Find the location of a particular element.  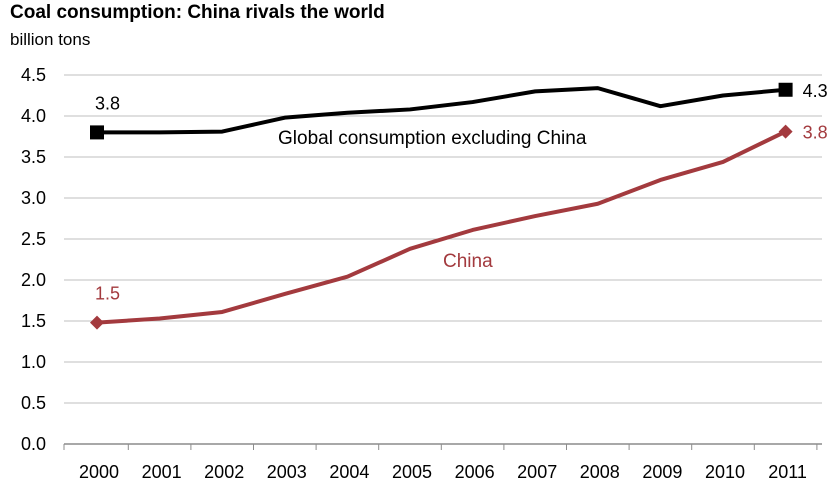

x-tick-label: 2011 is located at coordinates (787, 472).